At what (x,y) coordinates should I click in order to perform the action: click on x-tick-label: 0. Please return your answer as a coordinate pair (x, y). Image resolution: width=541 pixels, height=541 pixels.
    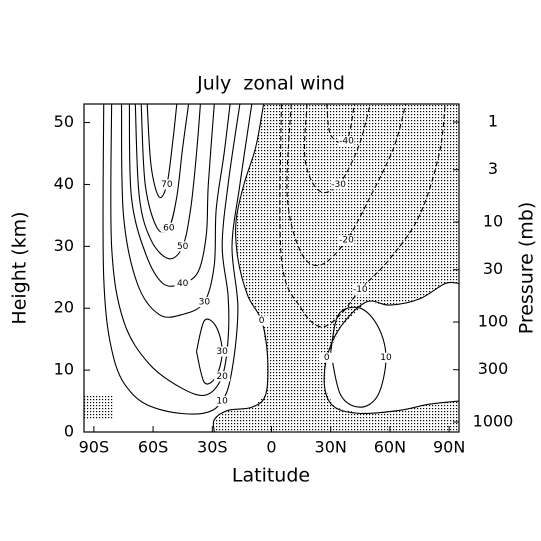
    Looking at the image, I should click on (271, 447).